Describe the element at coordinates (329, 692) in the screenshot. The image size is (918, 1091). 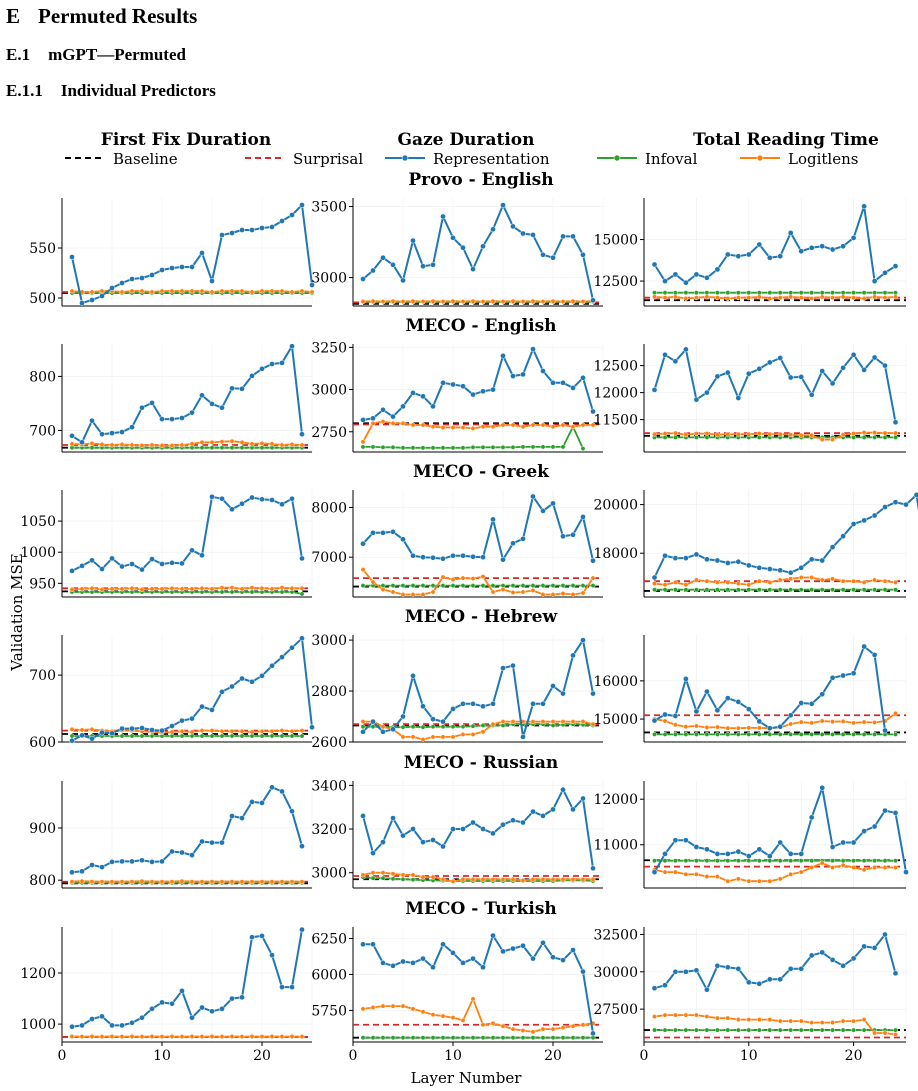
I see `y-tick-label: 2800` at that location.